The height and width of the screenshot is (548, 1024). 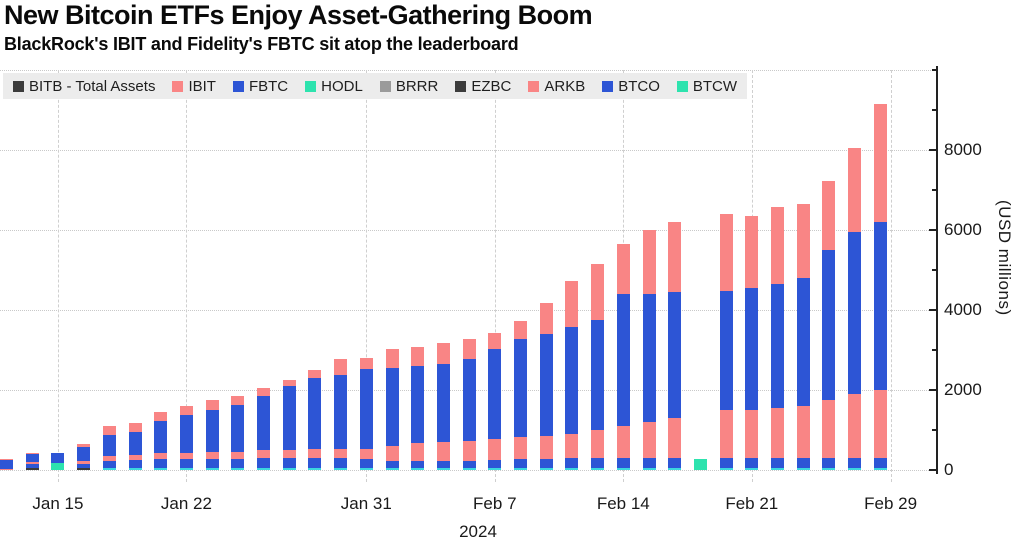 What do you see at coordinates (631, 86) in the screenshot?
I see `legend-item-BTCO: BTCO` at bounding box center [631, 86].